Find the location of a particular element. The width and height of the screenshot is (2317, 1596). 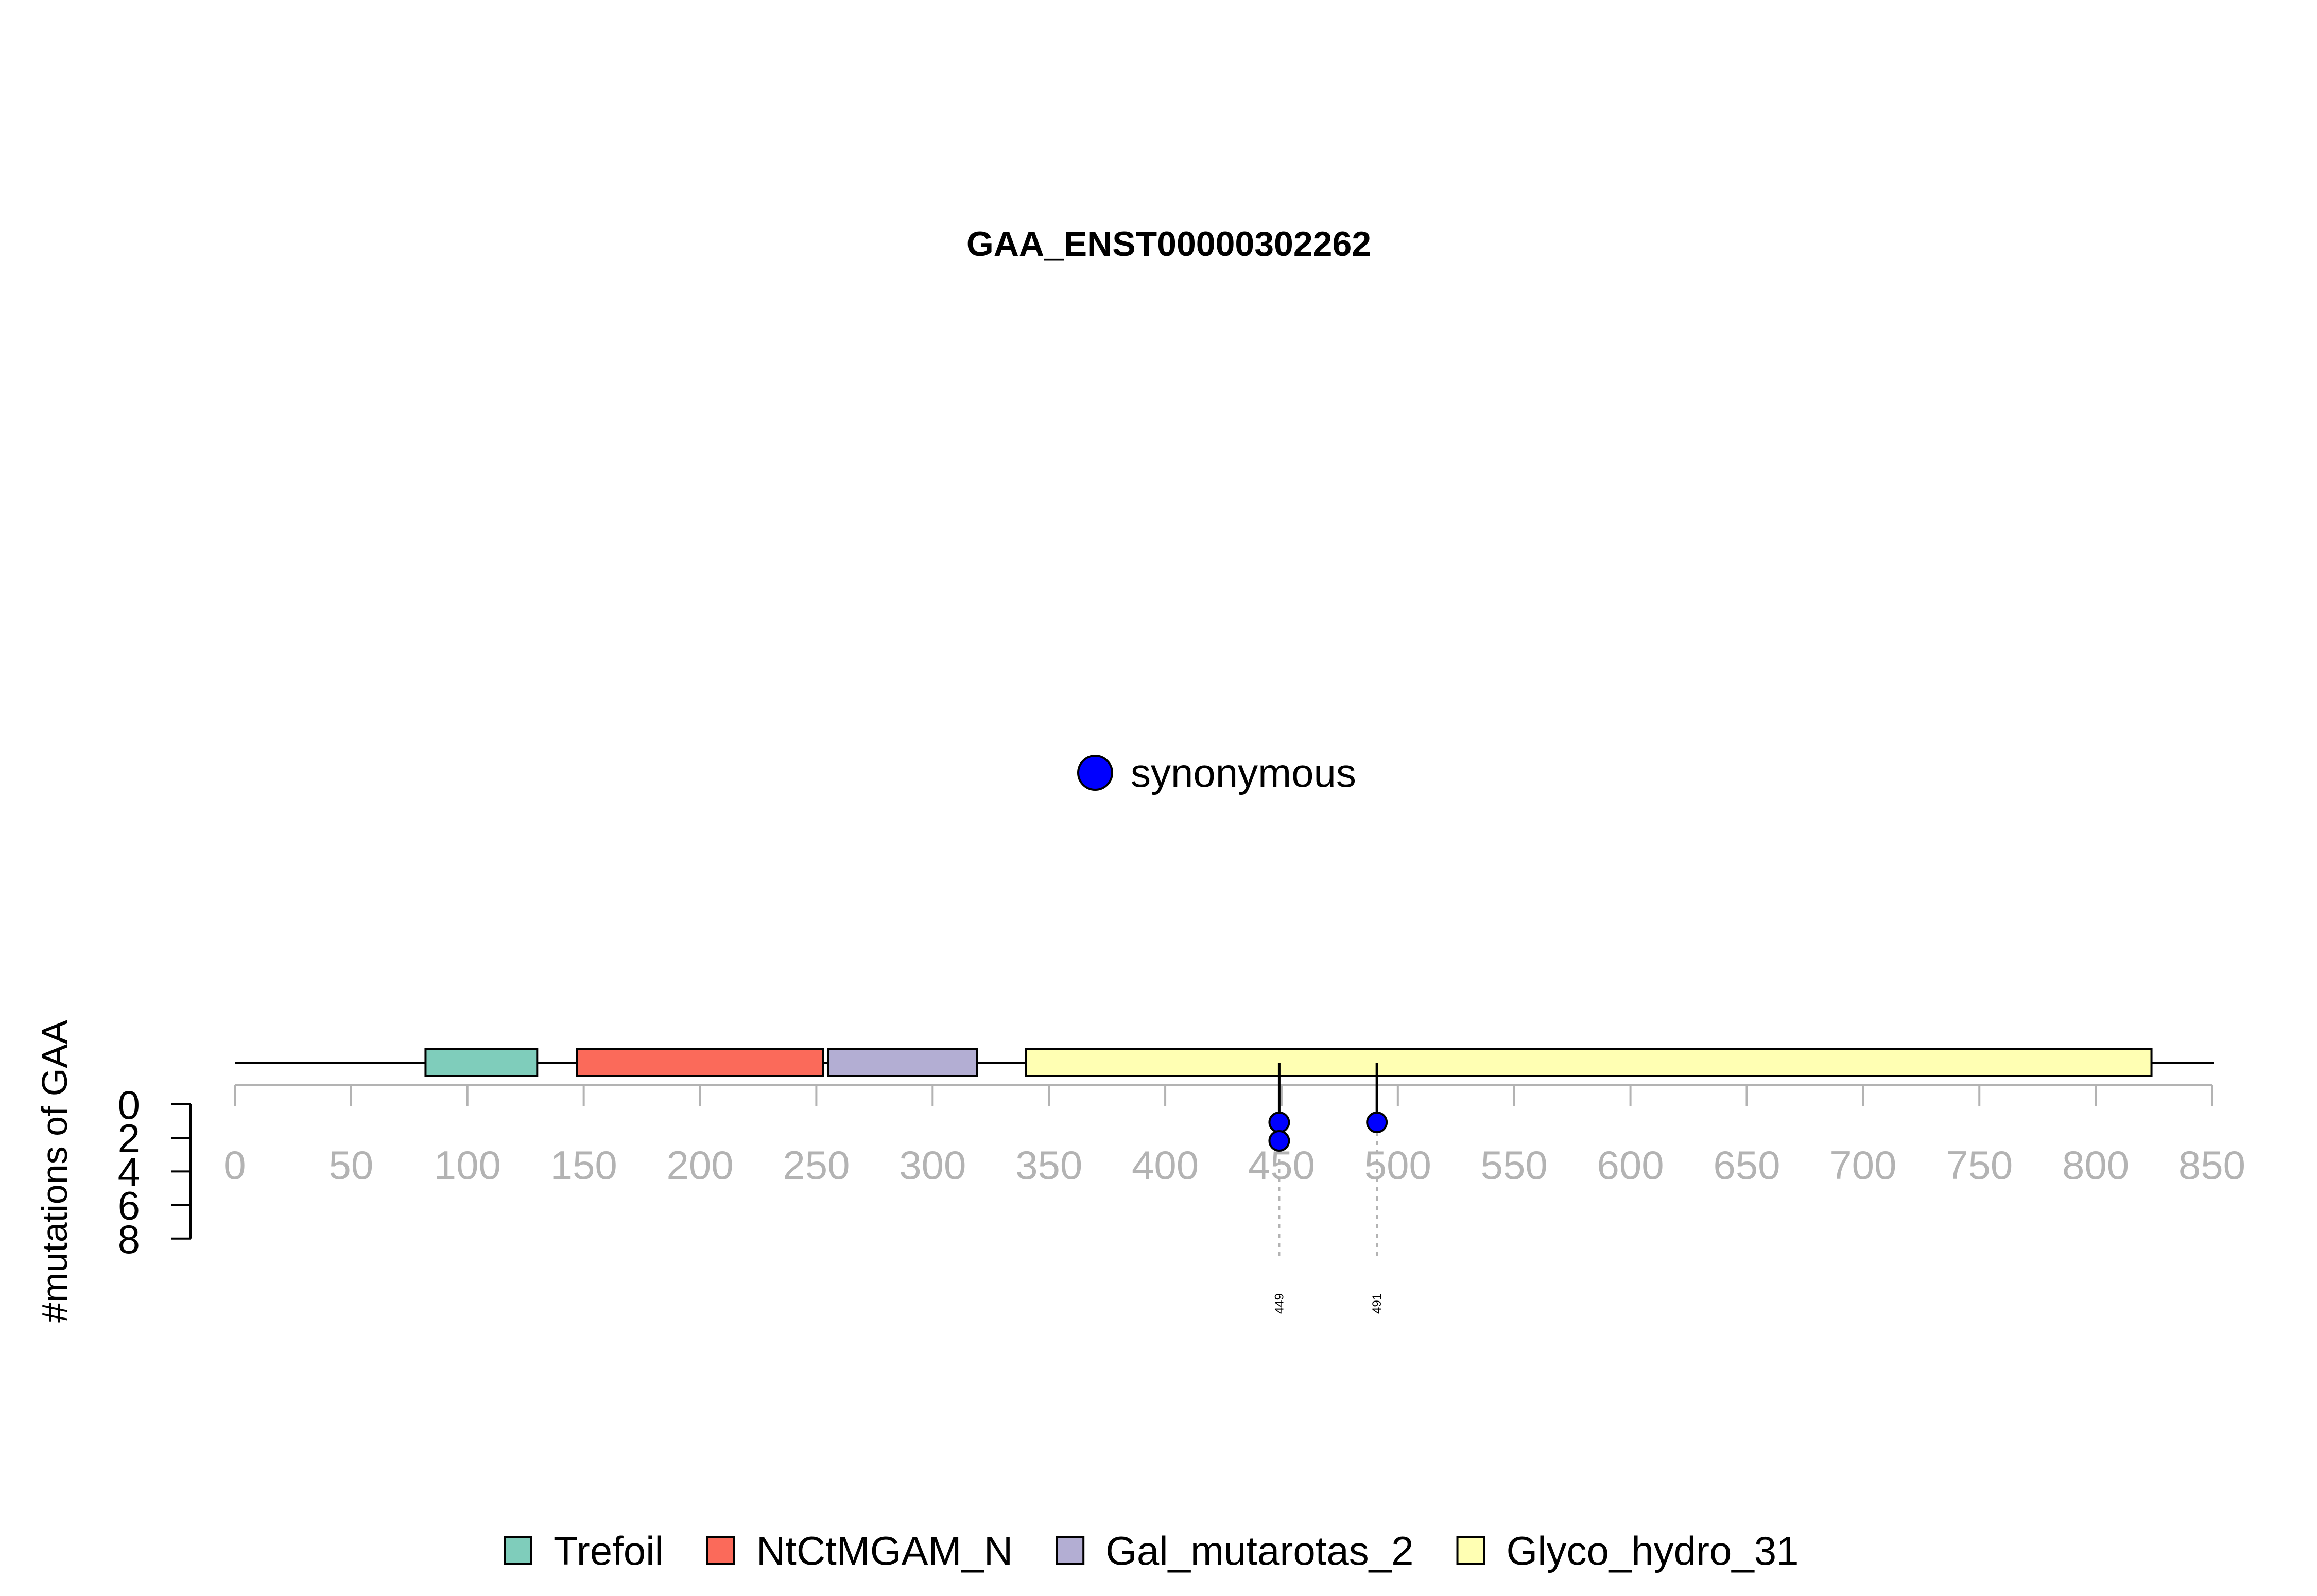

y-tick-label-6: 6 is located at coordinates (129, 1205).